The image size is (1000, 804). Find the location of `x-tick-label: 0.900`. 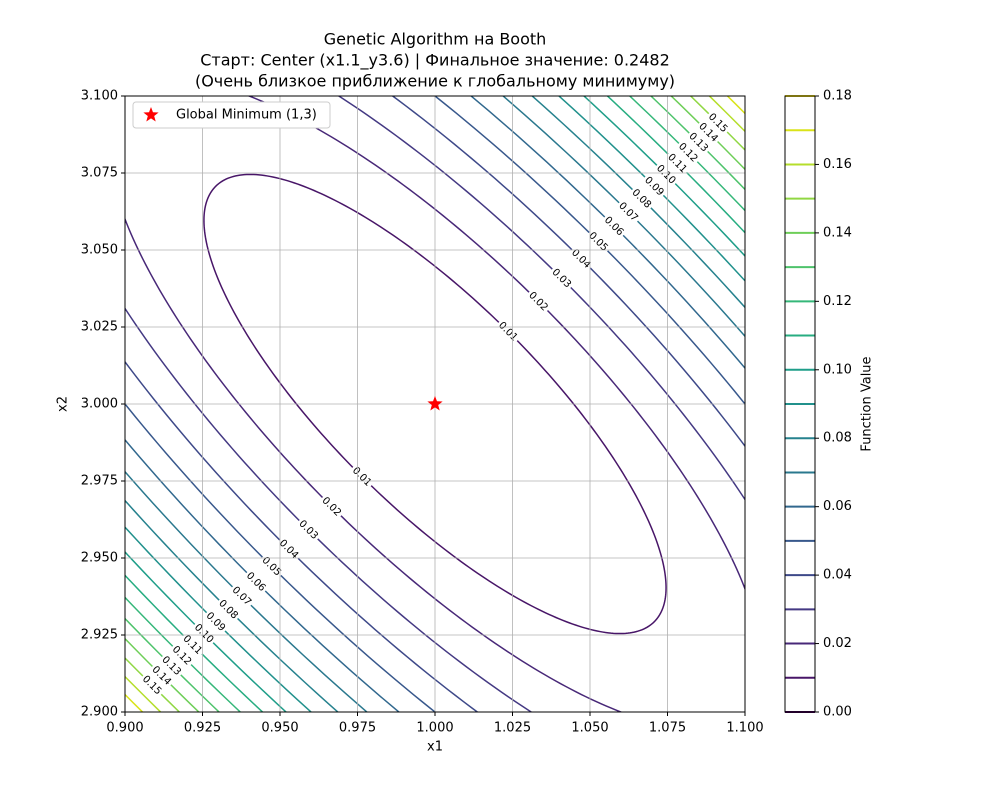

x-tick-label: 0.900 is located at coordinates (124, 728).